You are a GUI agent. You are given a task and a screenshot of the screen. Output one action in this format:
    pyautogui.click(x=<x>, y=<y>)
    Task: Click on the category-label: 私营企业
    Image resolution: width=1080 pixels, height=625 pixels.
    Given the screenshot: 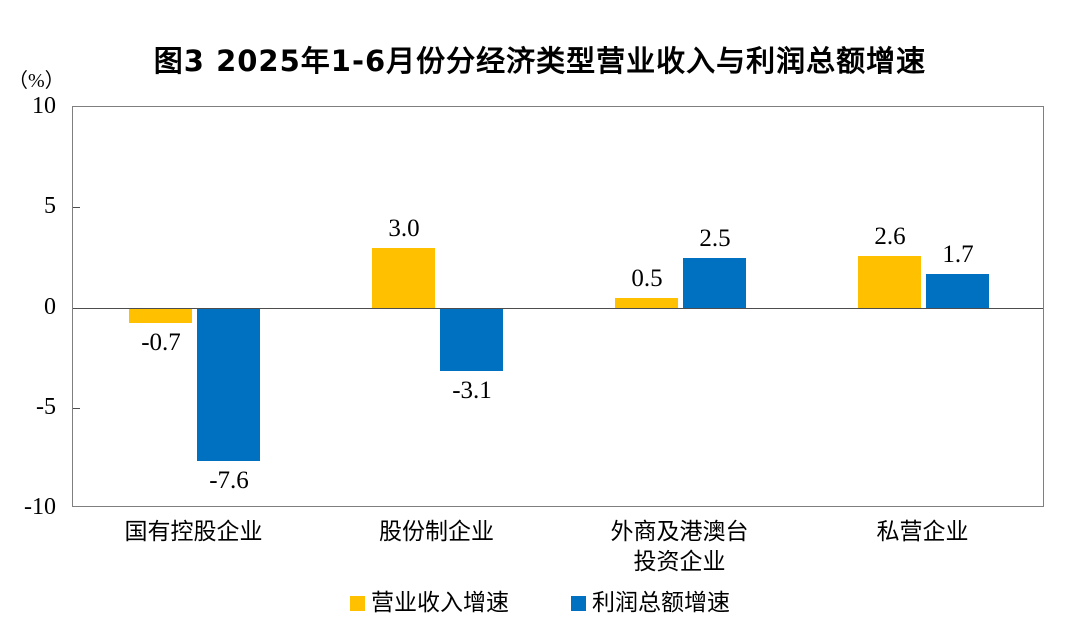 What is the action you would take?
    pyautogui.click(x=922, y=531)
    